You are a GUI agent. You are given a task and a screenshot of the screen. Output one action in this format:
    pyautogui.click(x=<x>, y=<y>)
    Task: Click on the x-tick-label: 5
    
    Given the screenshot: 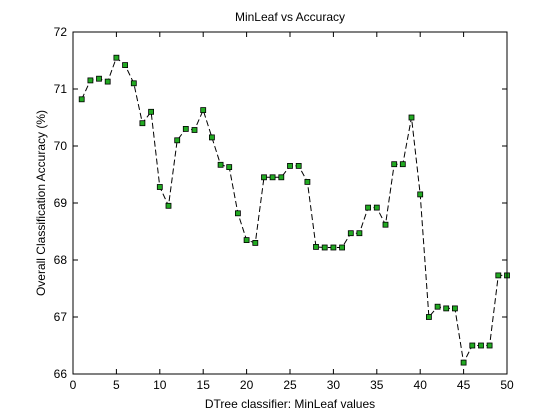 What is the action you would take?
    pyautogui.click(x=116, y=385)
    